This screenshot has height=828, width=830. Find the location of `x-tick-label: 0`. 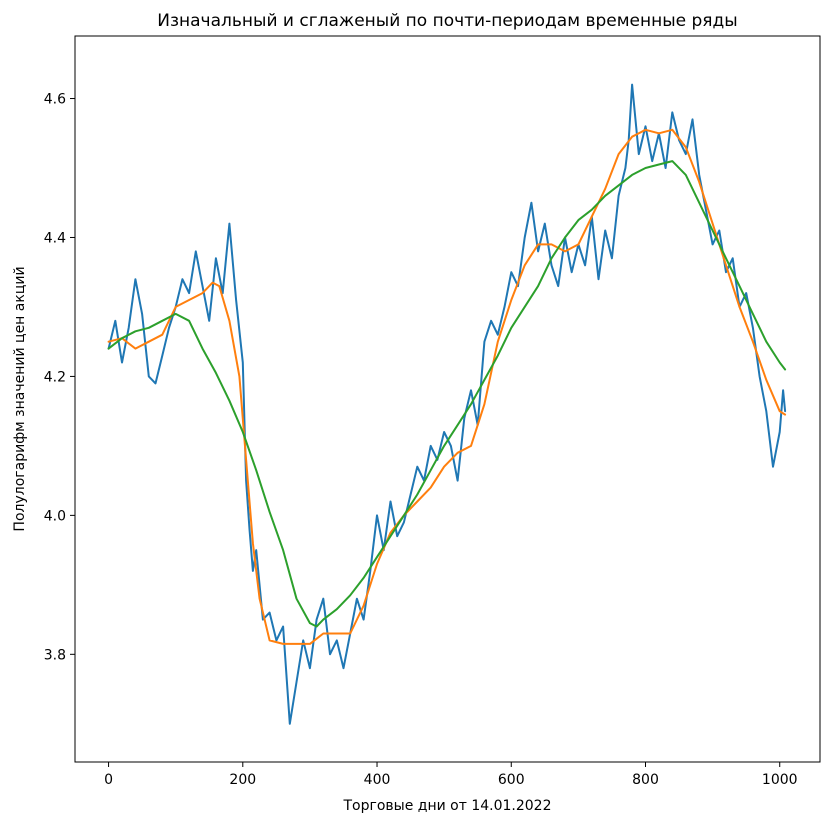

x-tick-label: 0 is located at coordinates (108, 780).